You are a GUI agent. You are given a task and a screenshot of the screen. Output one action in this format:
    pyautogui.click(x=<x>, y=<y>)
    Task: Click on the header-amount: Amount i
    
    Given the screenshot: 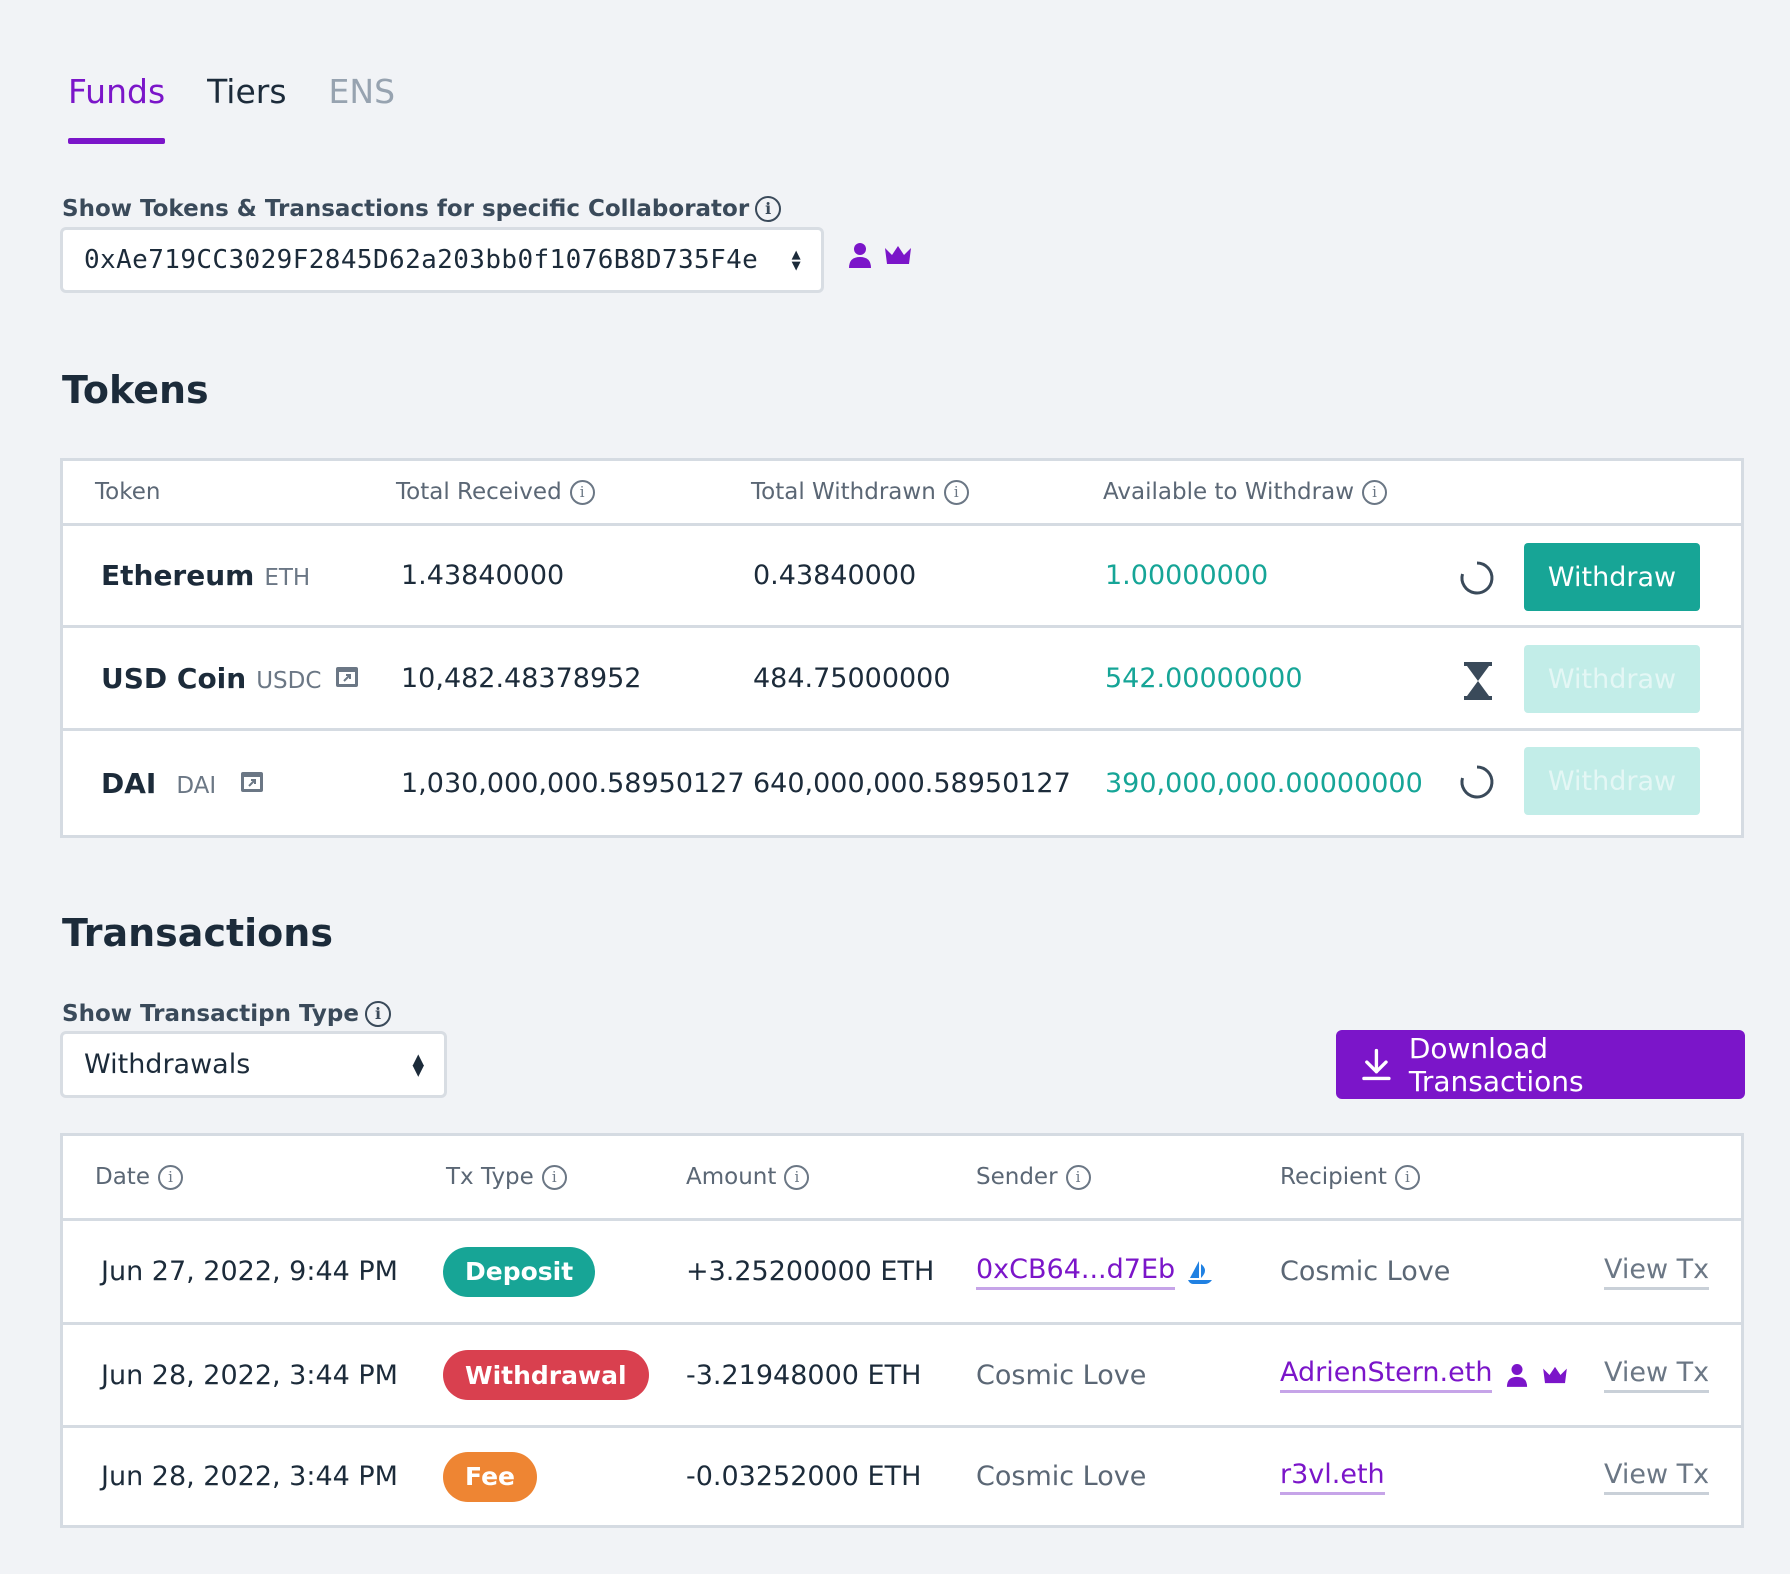 What is the action you would take?
    pyautogui.click(x=748, y=1177)
    